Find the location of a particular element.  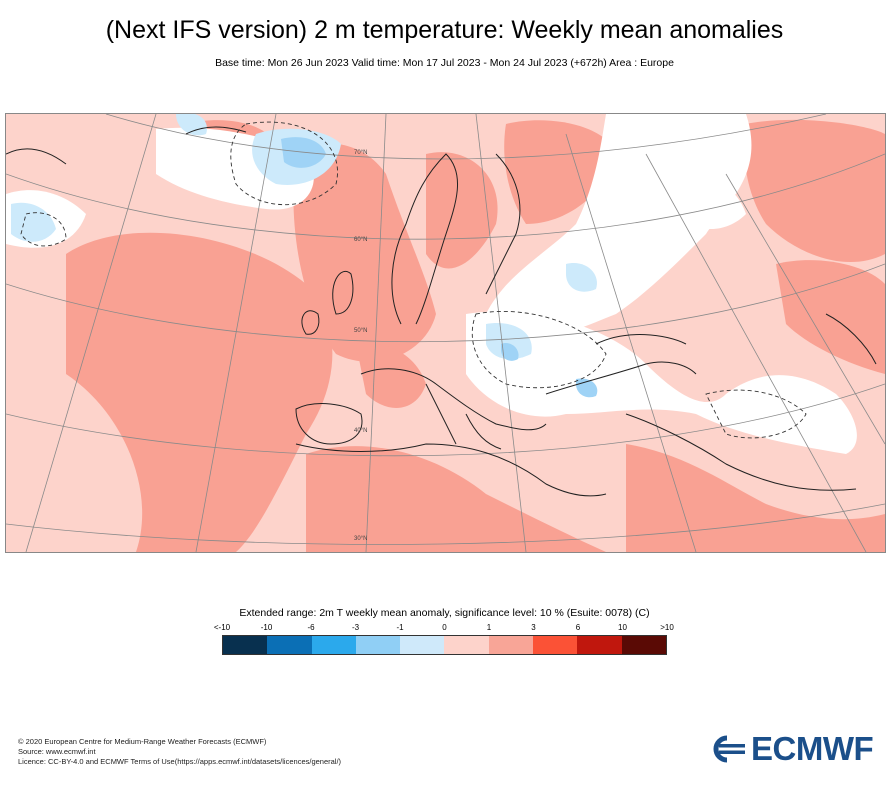

lat-label: 70°N is located at coordinates (360, 153).